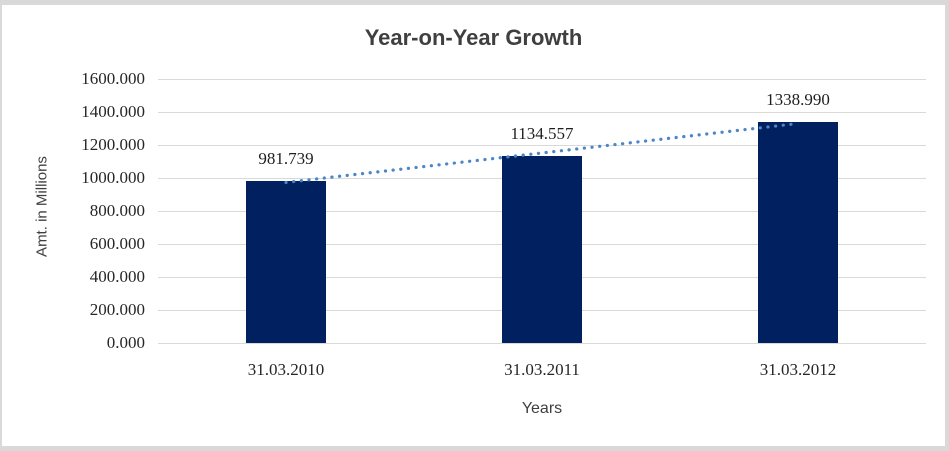 This screenshot has height=451, width=949. I want to click on y-tick-label: 600.000, so click(117, 243).